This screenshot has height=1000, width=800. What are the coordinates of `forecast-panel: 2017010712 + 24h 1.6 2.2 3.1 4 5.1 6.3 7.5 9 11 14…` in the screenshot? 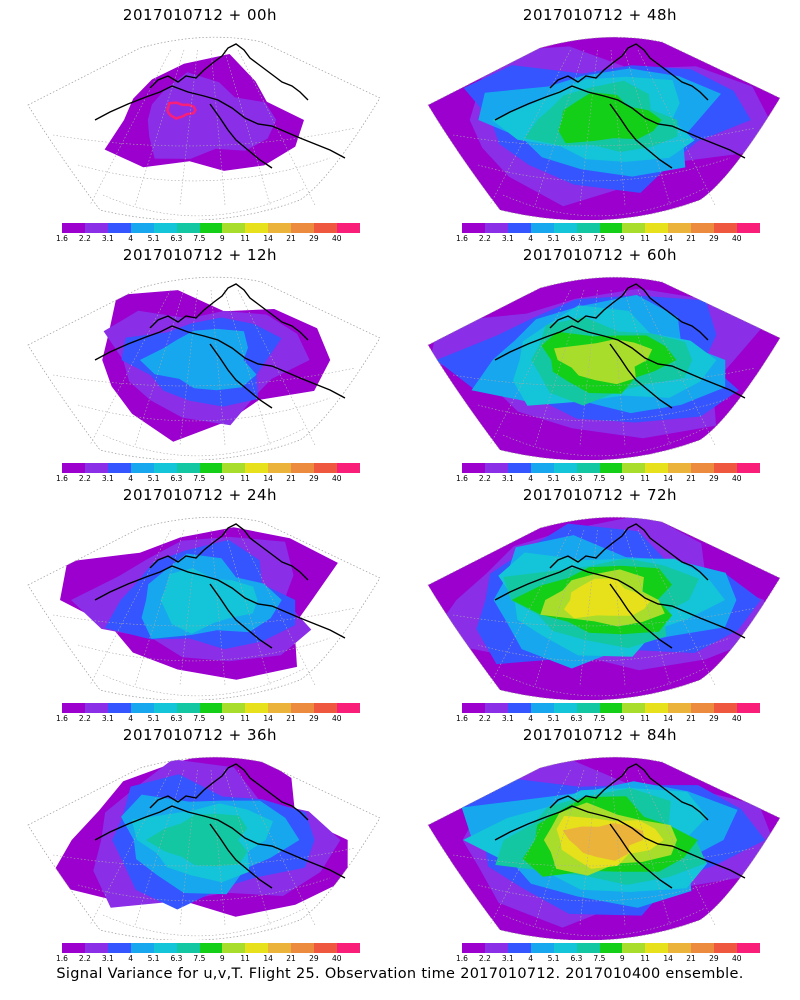 It's located at (200, 601).